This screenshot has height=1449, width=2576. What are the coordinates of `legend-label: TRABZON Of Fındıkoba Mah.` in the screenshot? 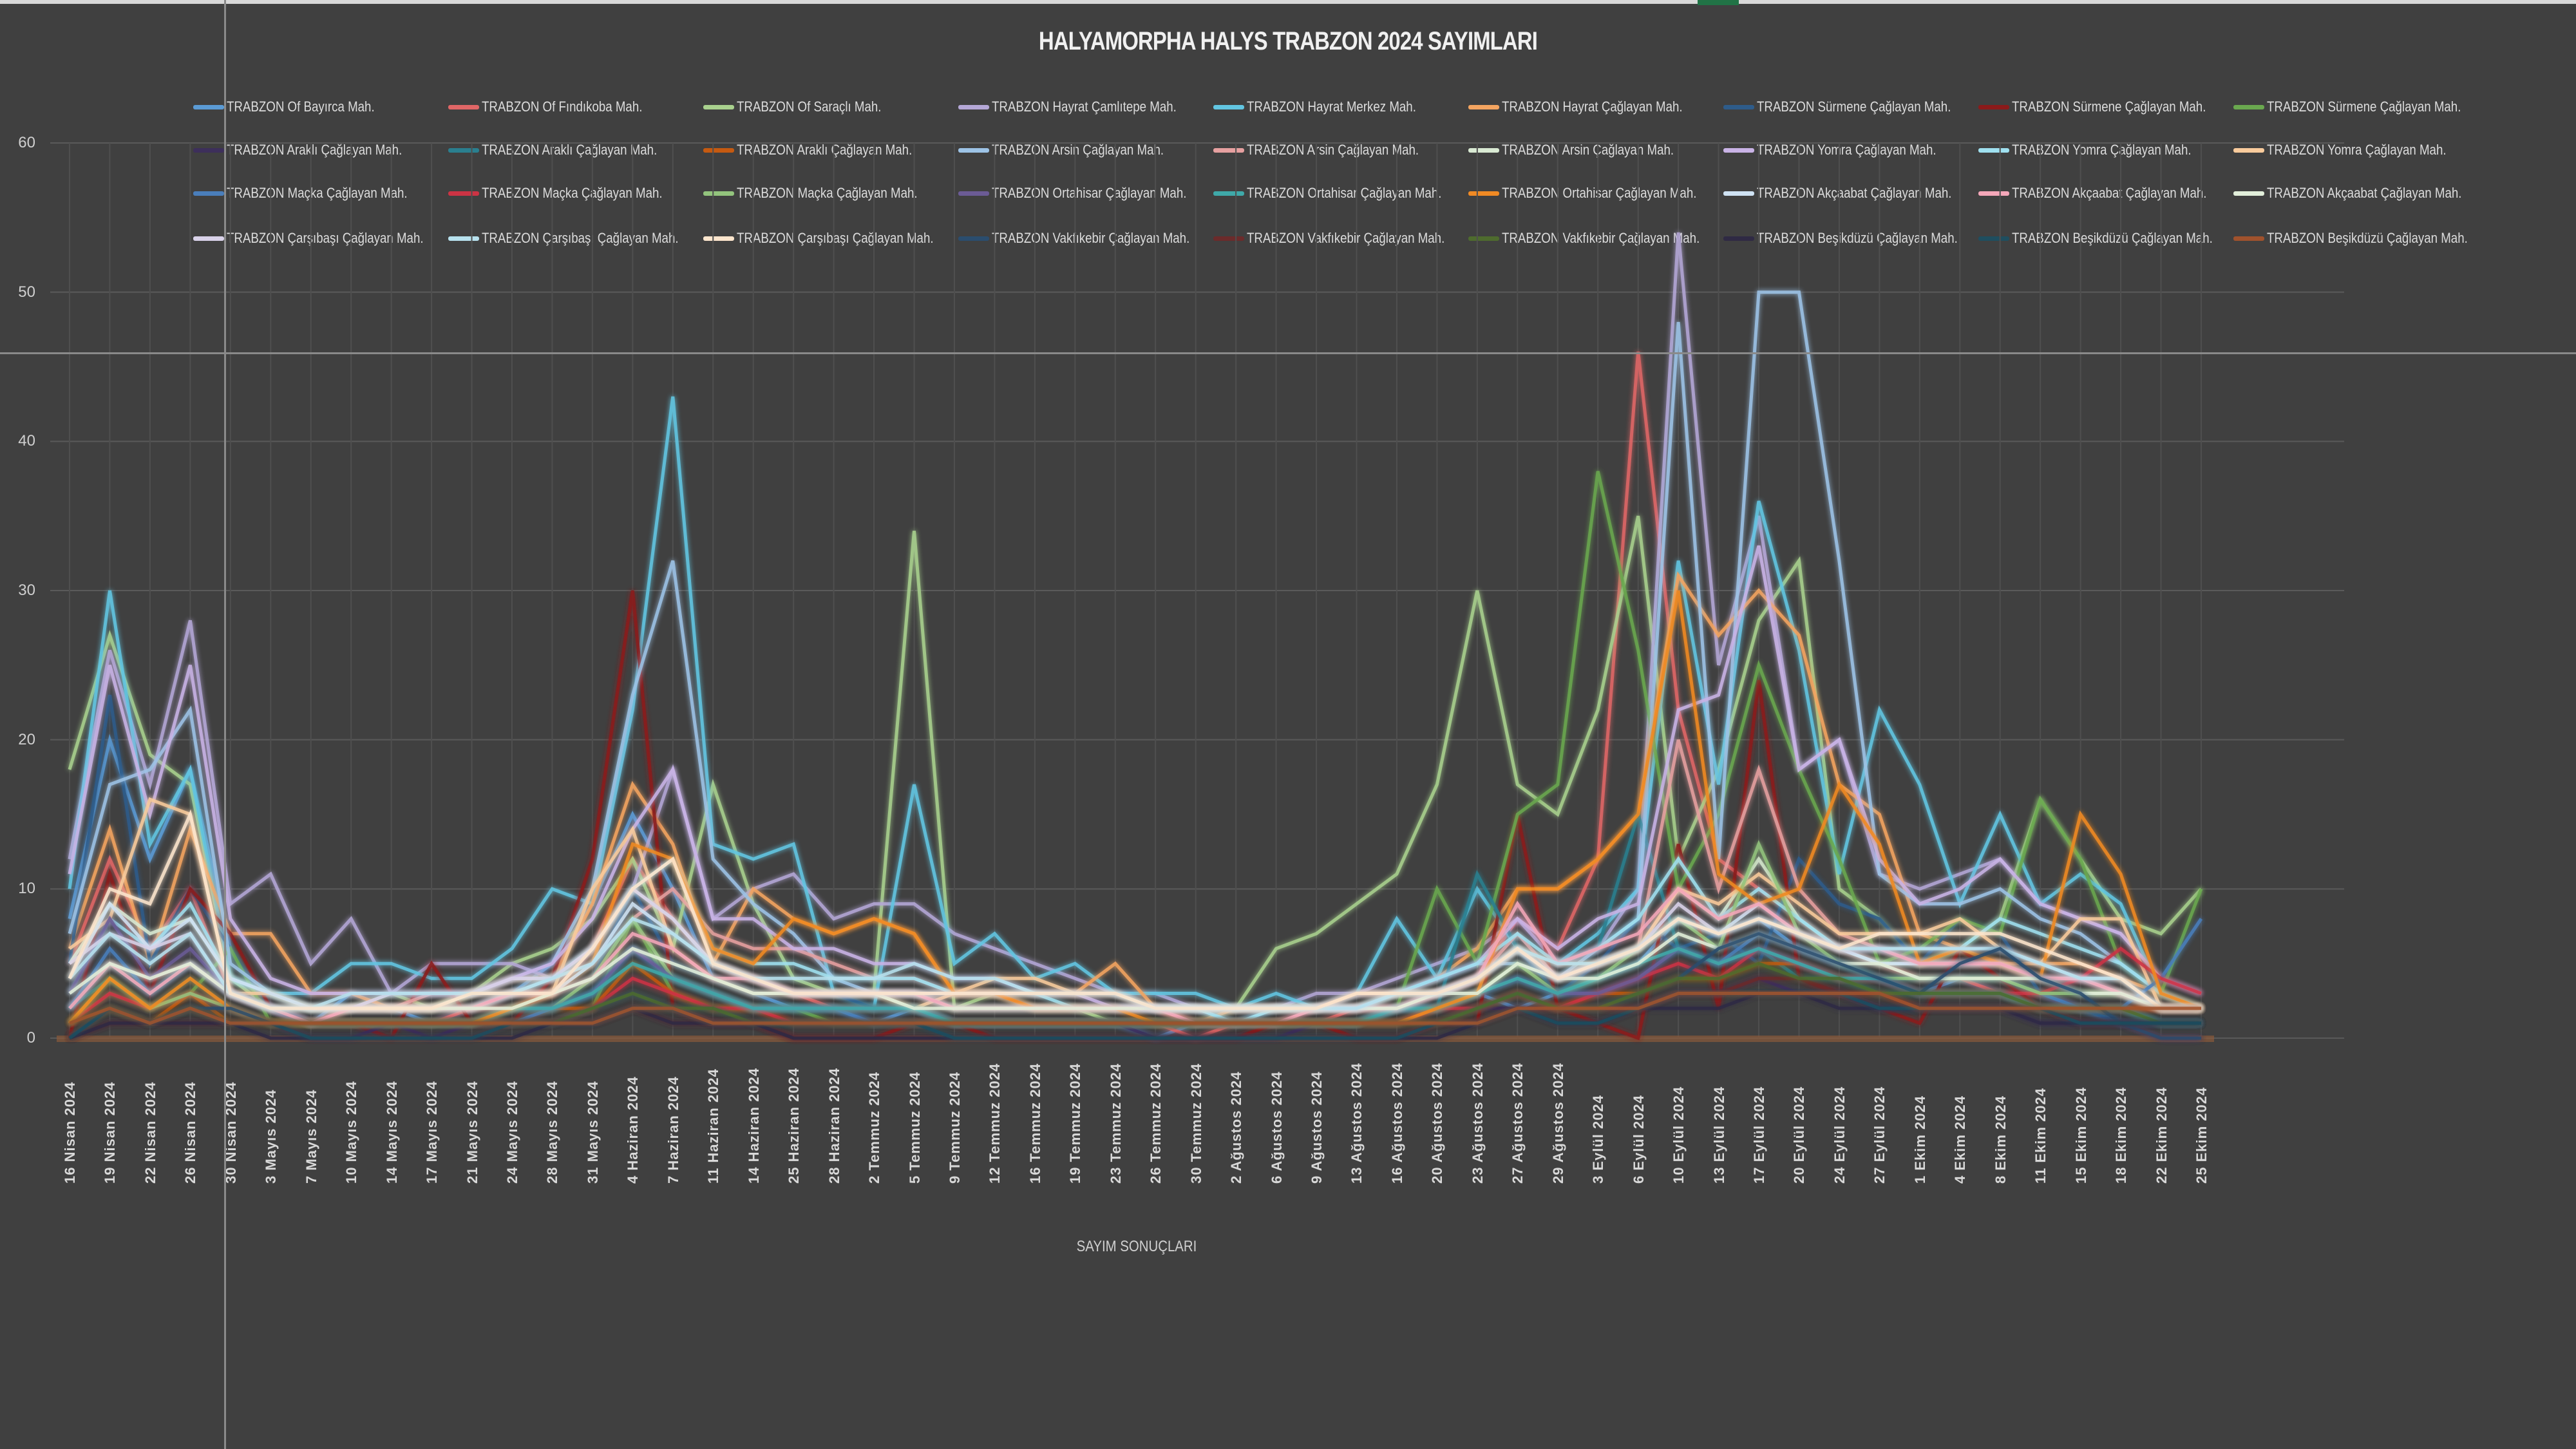 It's located at (562, 107).